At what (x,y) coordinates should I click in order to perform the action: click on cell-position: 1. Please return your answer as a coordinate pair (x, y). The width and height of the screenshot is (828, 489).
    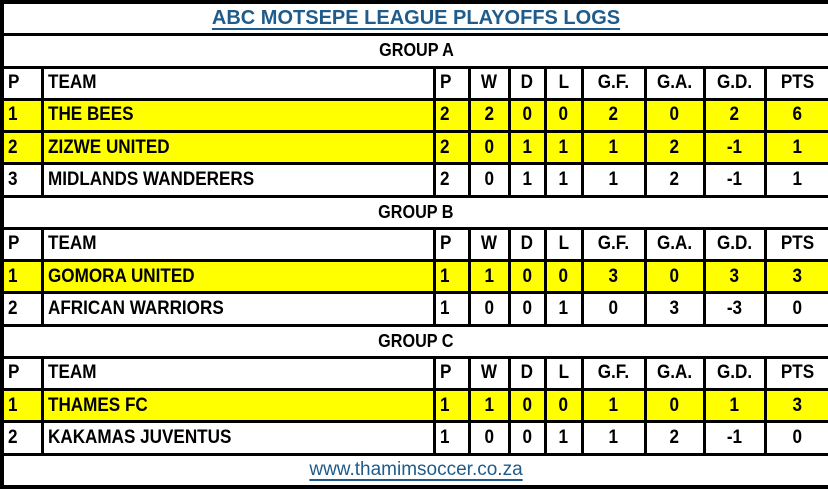
    Looking at the image, I should click on (22, 406).